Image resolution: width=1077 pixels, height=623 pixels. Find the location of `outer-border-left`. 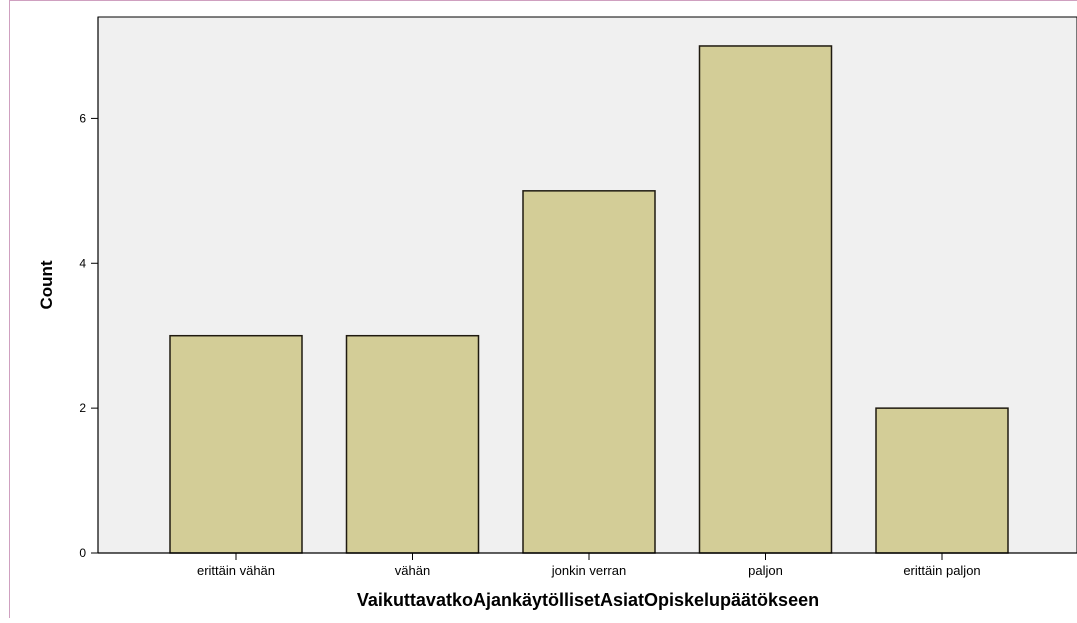

outer-border-left is located at coordinates (9, 309).